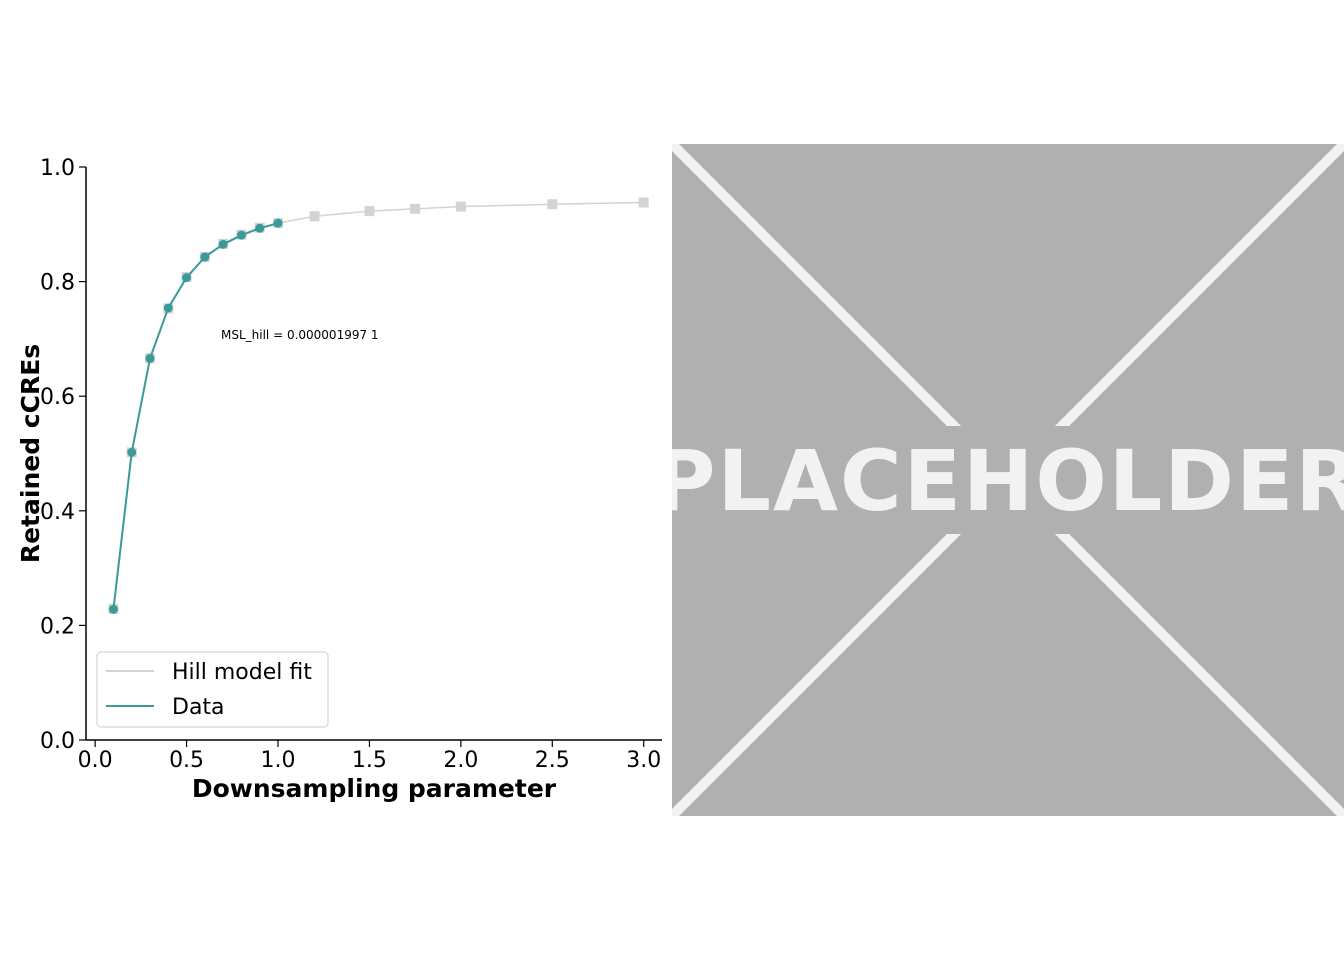 The height and width of the screenshot is (960, 1344). What do you see at coordinates (278, 760) in the screenshot?
I see `x-tick-label: 1.0` at bounding box center [278, 760].